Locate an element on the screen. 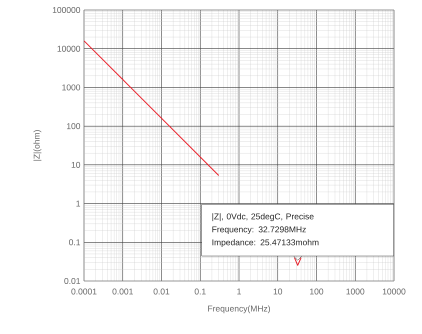 This screenshot has height=334, width=422. y-tick-label: 0.01 is located at coordinates (72, 281).